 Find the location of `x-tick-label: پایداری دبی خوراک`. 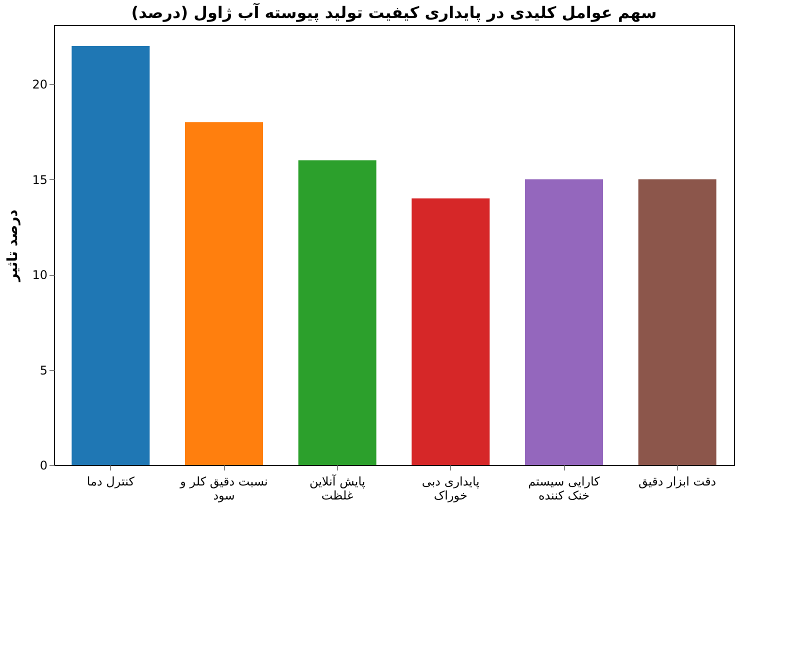

x-tick-label: پایداری دبی خوراک is located at coordinates (451, 488).